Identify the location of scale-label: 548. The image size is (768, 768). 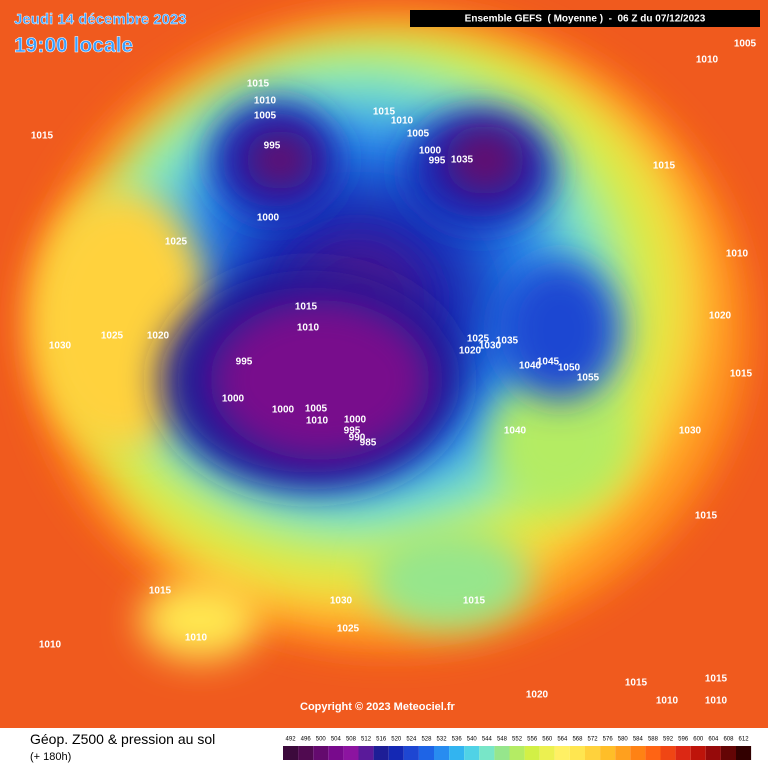
(502, 740).